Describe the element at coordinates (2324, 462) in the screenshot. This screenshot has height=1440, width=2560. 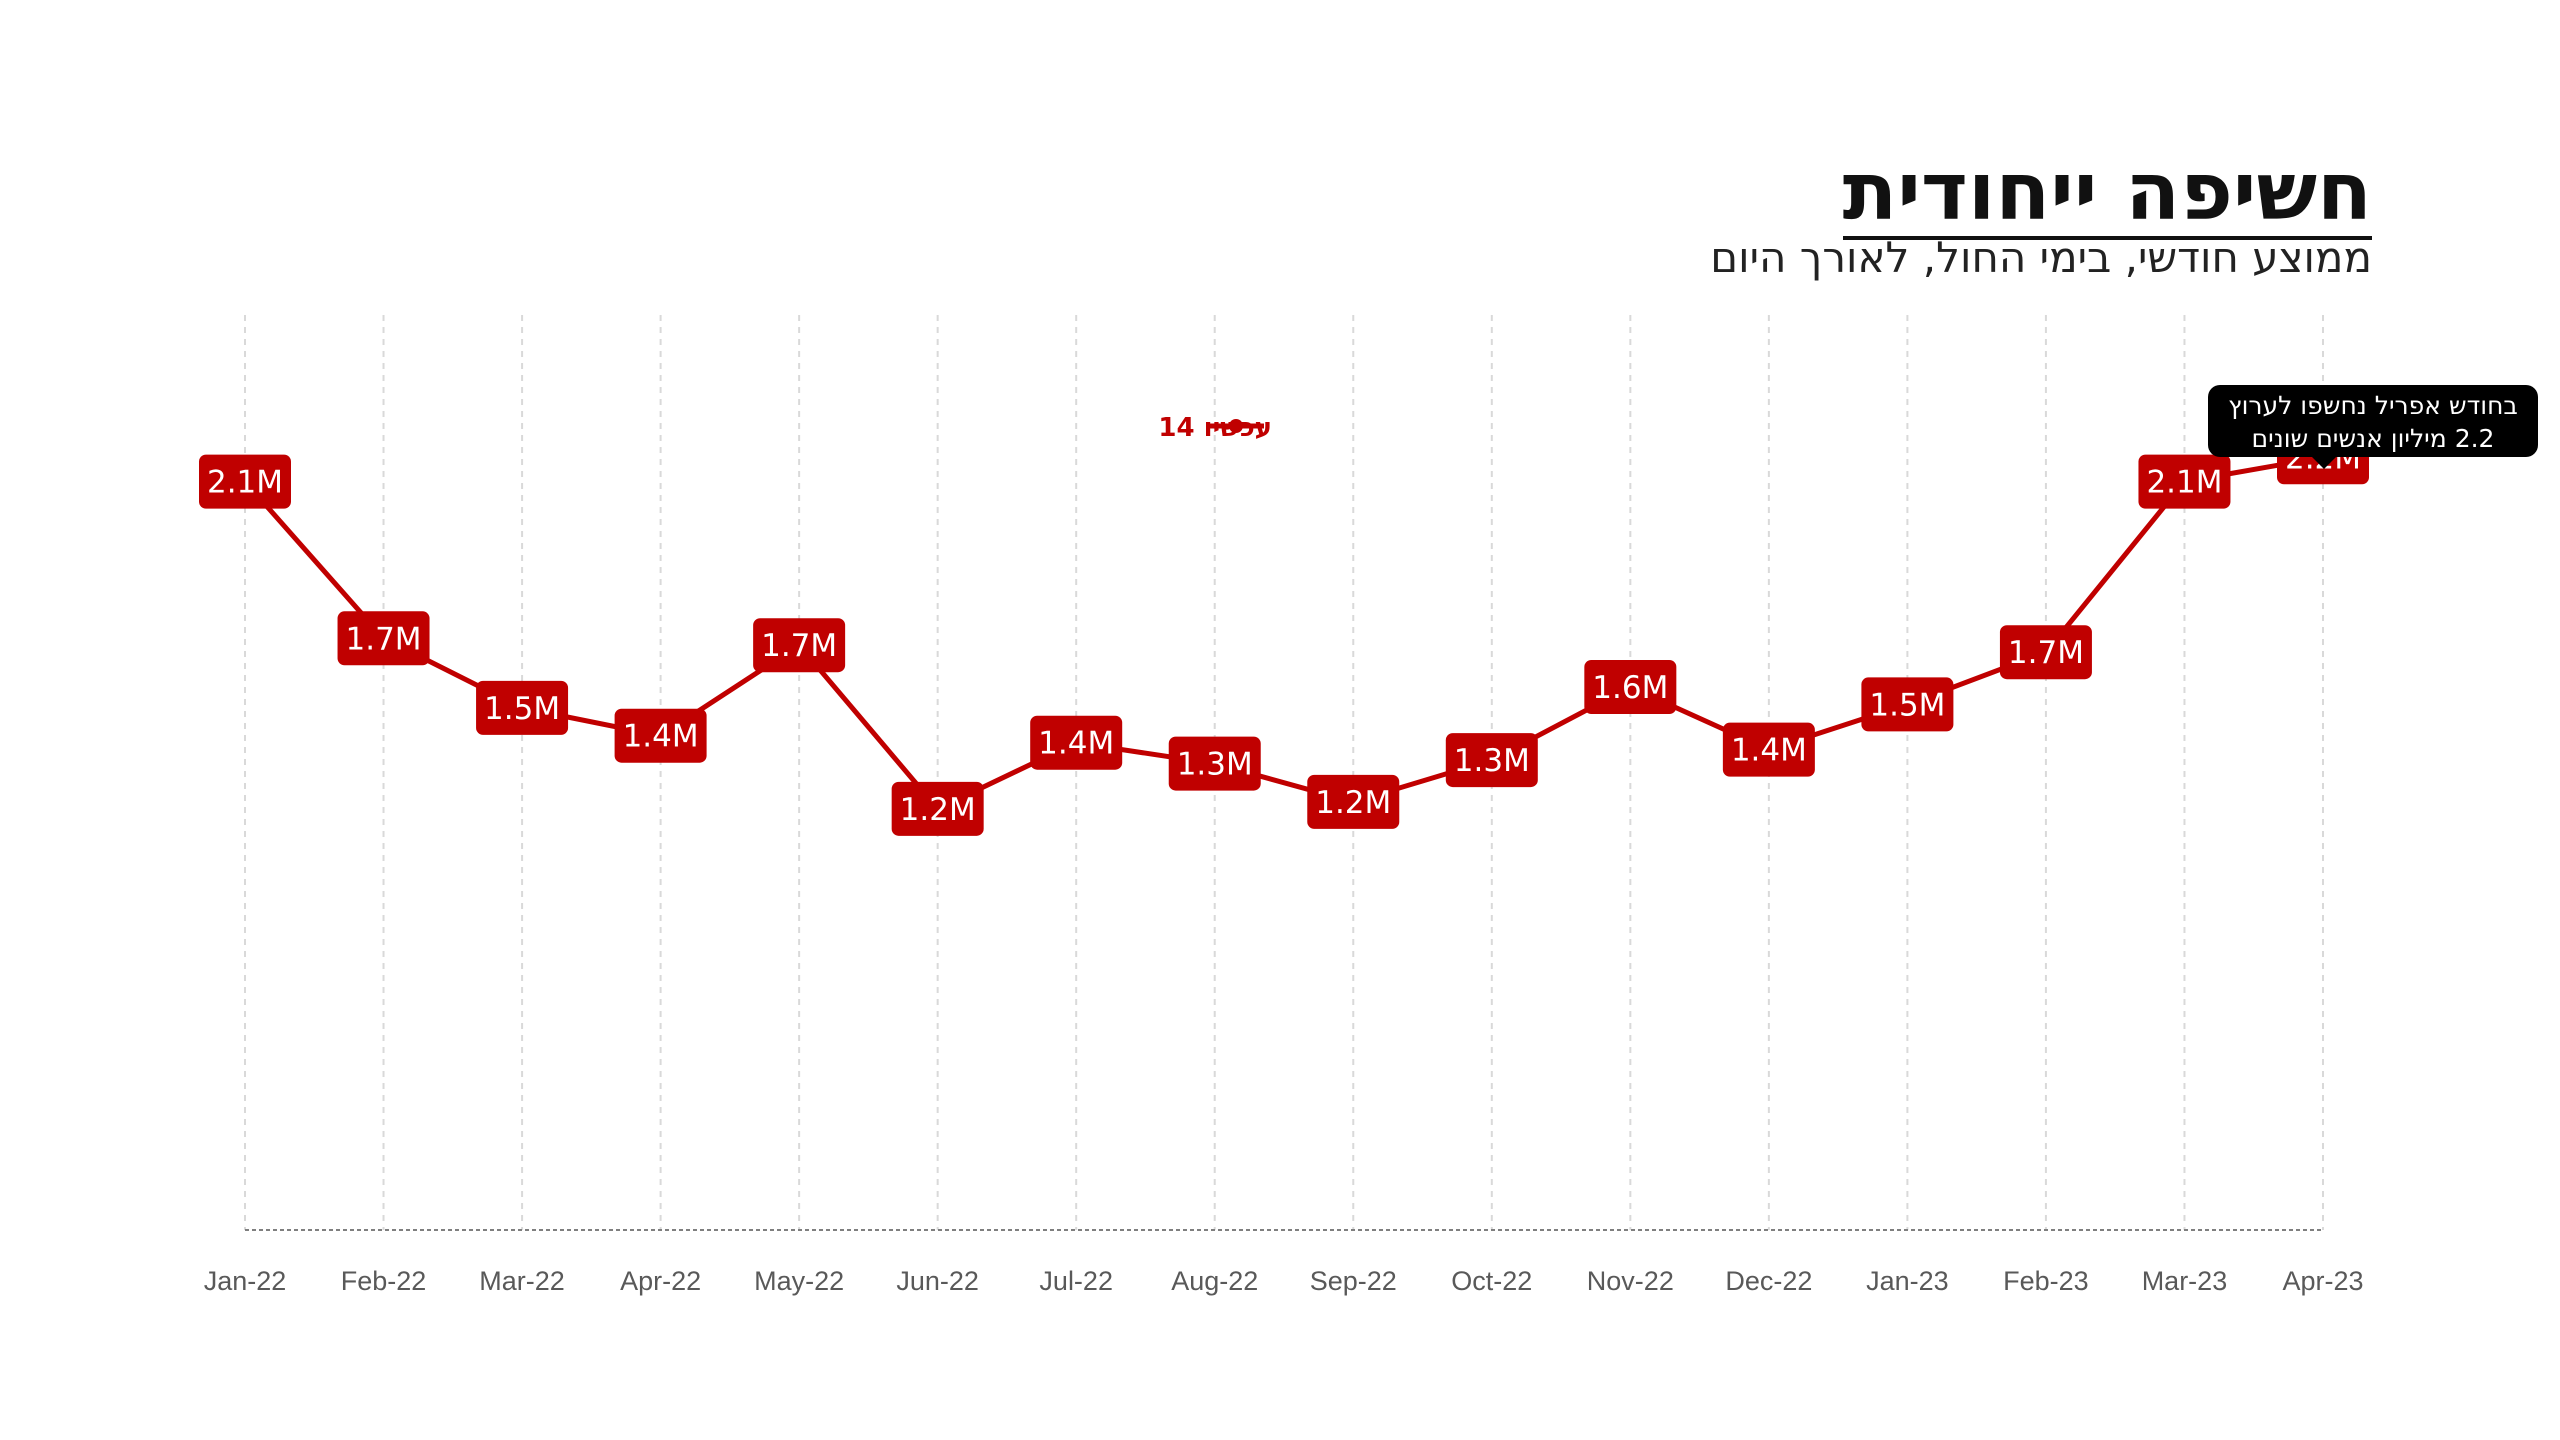
I see `annotation-arrow` at that location.